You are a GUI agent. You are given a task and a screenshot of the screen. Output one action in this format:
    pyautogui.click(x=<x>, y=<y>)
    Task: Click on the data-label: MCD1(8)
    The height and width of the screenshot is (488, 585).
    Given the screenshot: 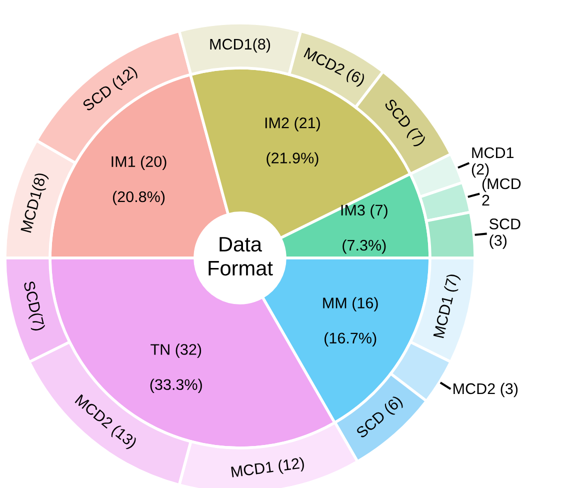 What is the action you would take?
    pyautogui.click(x=240, y=45)
    